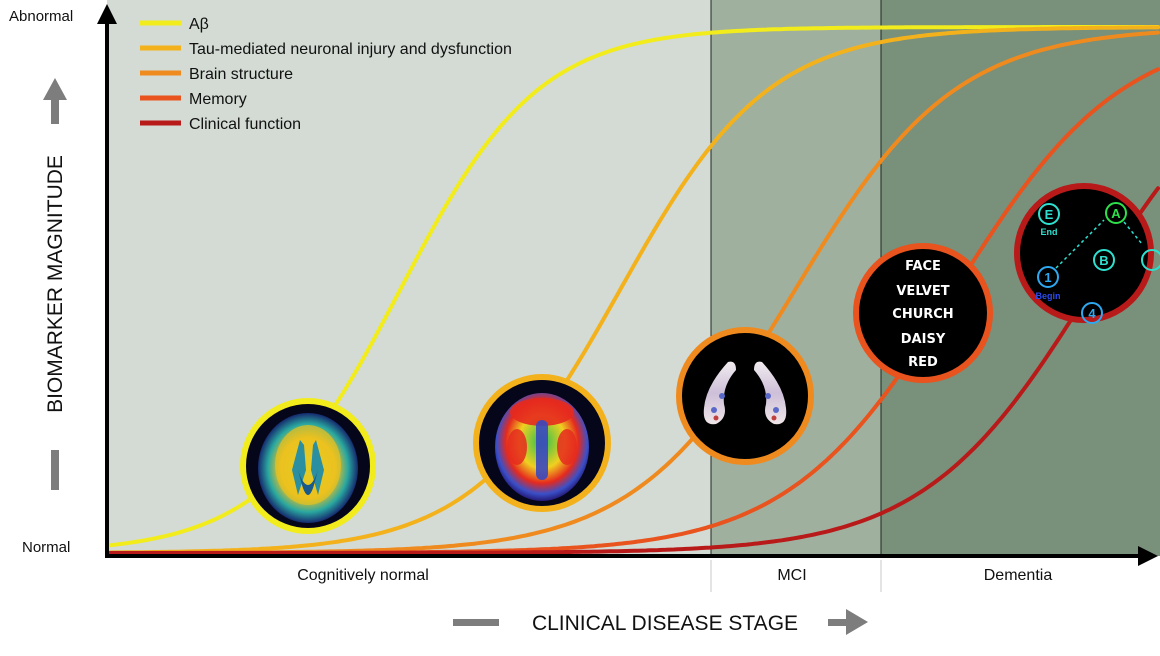 The image size is (1160, 656). What do you see at coordinates (241, 74) in the screenshot?
I see `legend-label-brain-structure: Brain structure` at bounding box center [241, 74].